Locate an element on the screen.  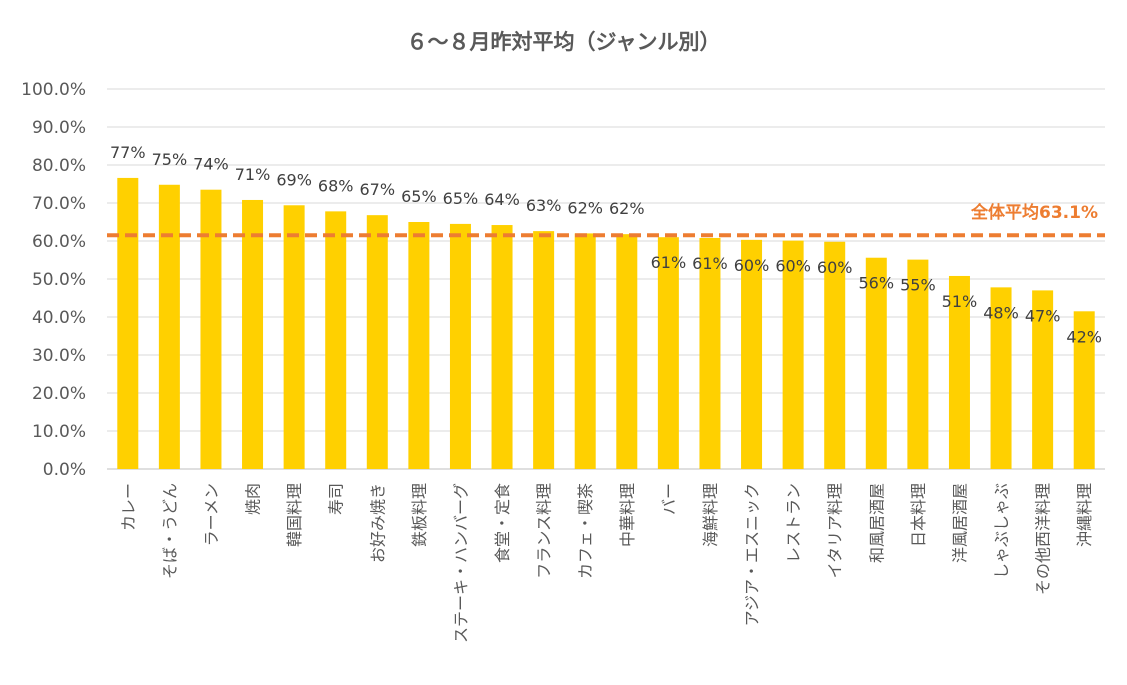
y-tick-label: 50.0% is located at coordinates (59, 280).